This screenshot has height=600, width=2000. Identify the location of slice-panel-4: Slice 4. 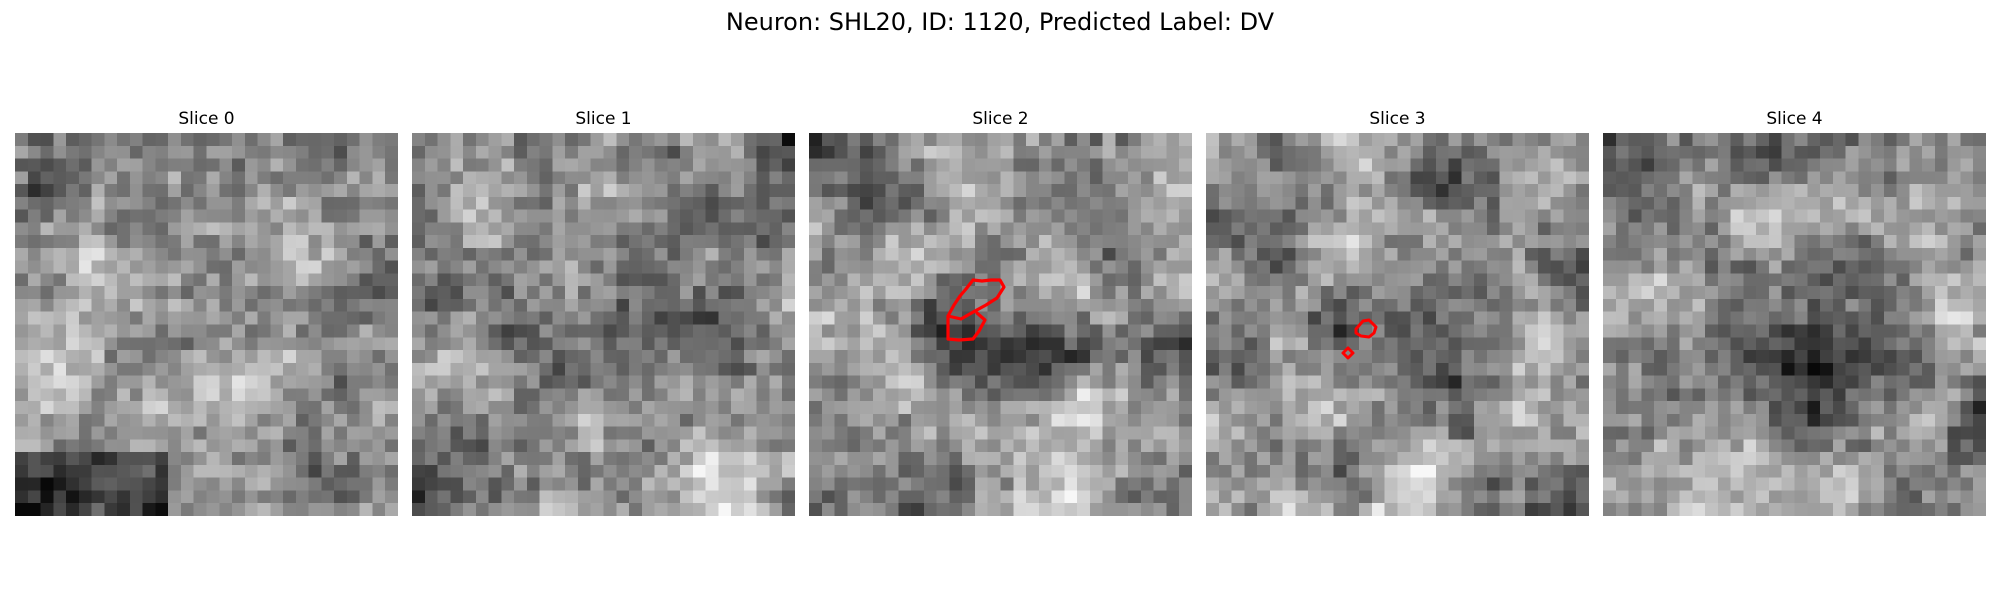
(1794, 312).